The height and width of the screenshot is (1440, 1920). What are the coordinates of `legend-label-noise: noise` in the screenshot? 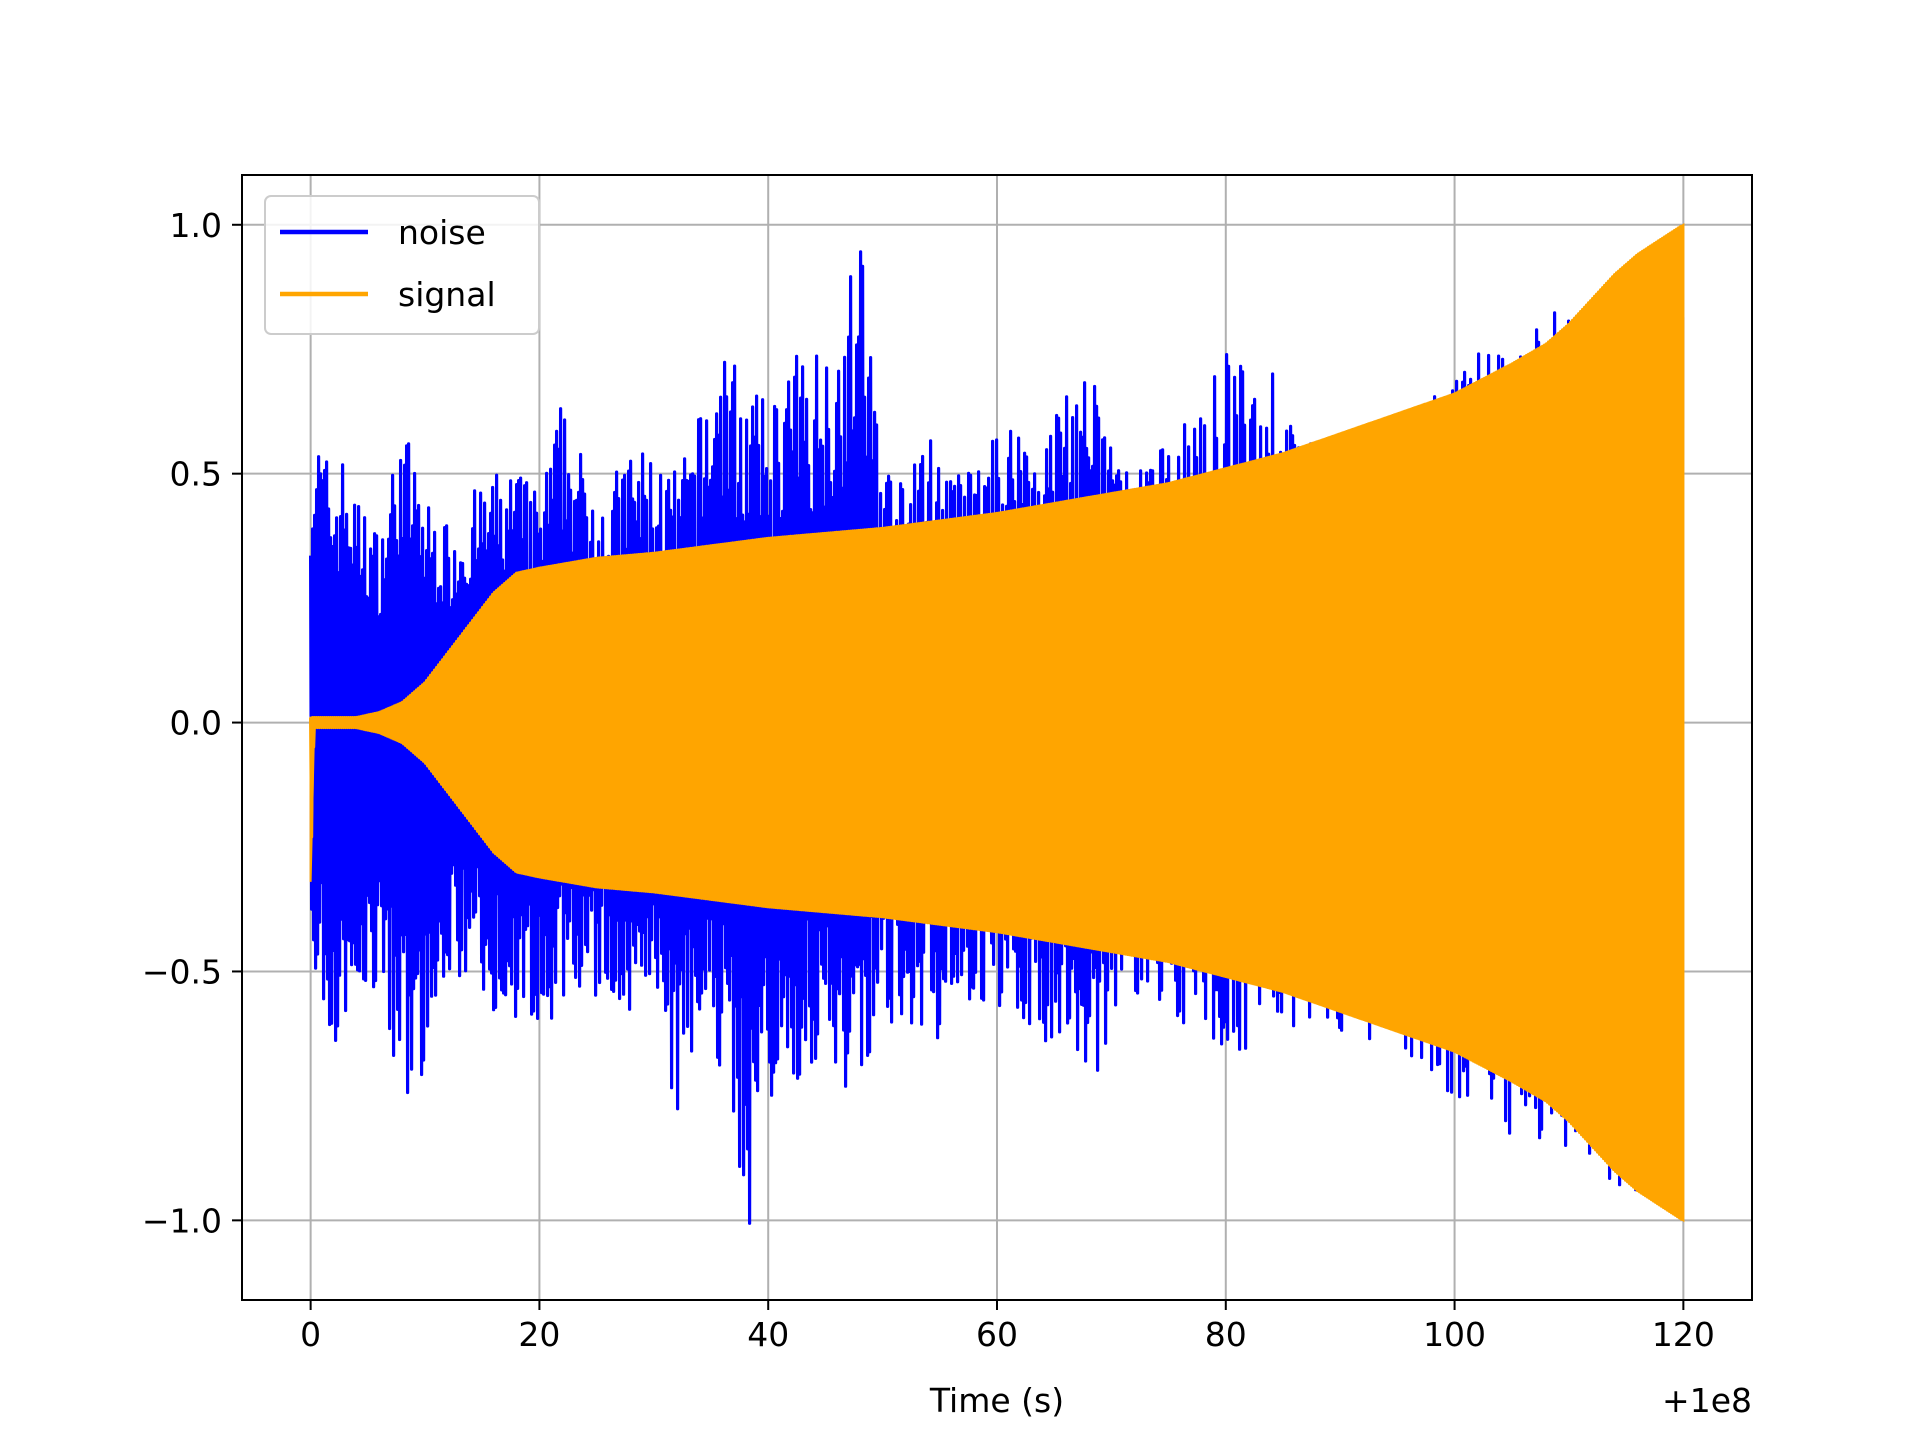 It's located at (442, 232).